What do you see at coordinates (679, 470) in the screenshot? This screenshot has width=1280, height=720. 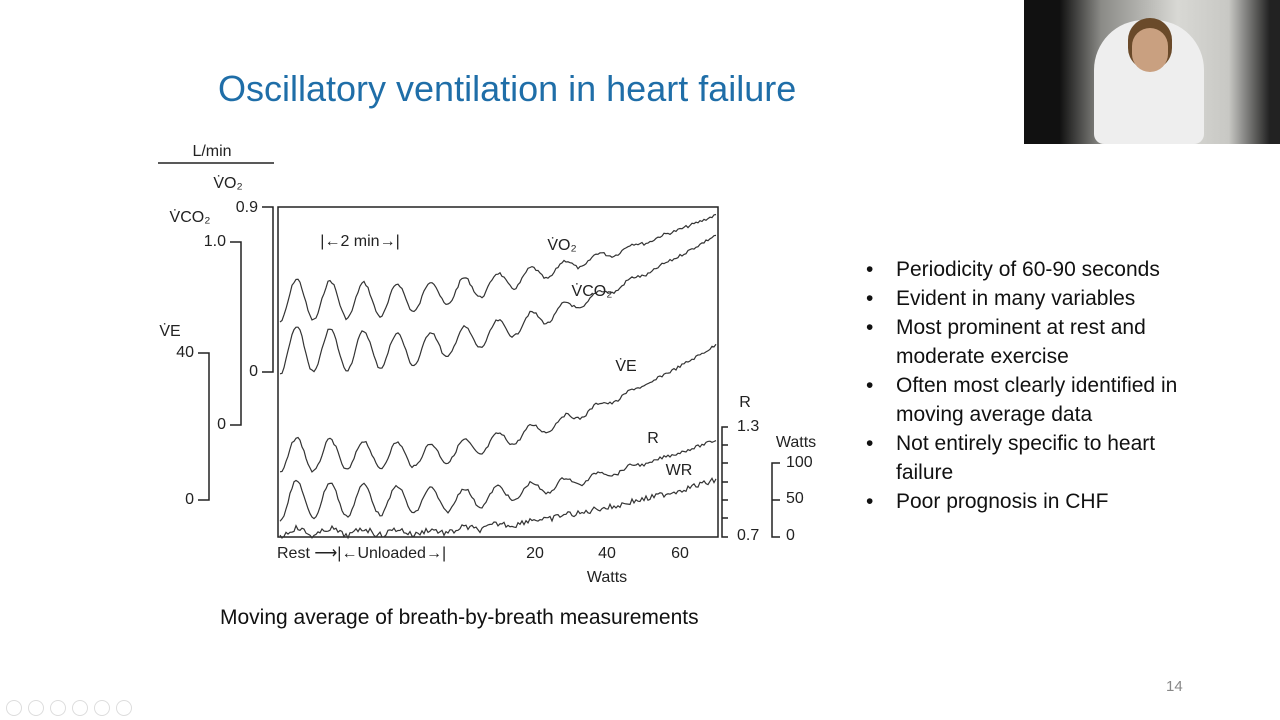 I see `label: WR` at bounding box center [679, 470].